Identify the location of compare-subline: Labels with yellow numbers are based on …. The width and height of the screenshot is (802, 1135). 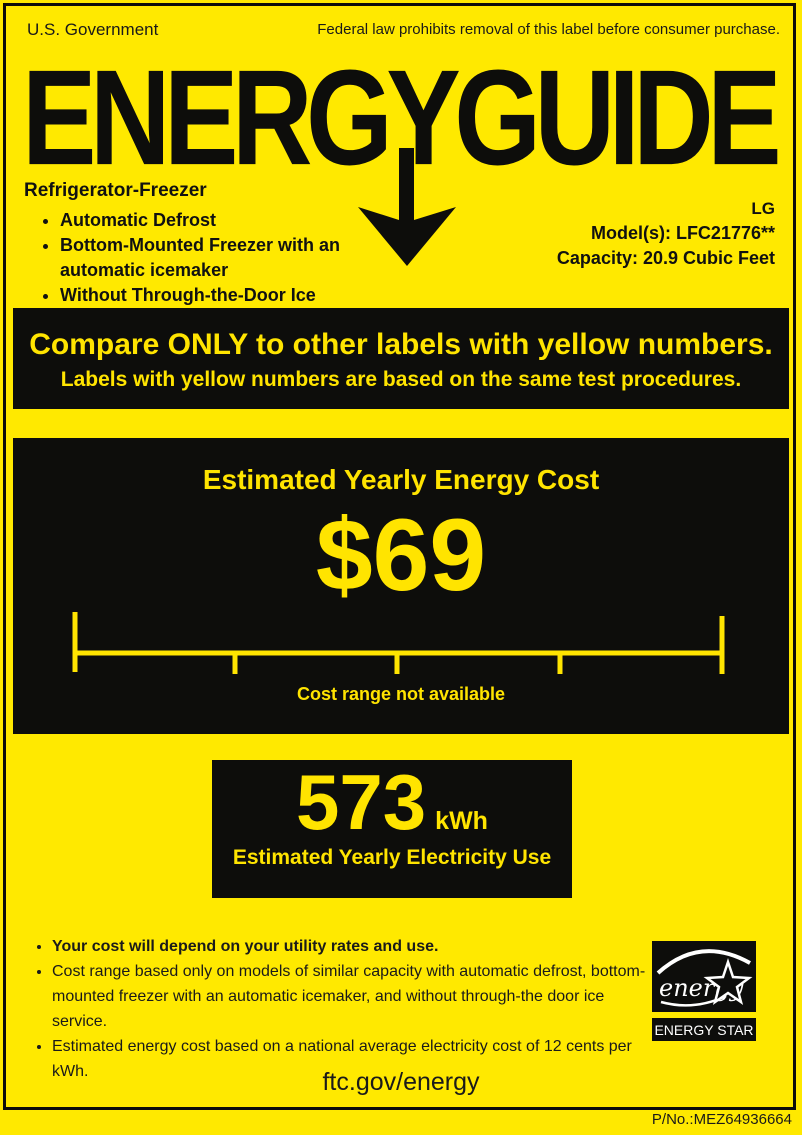
(401, 379).